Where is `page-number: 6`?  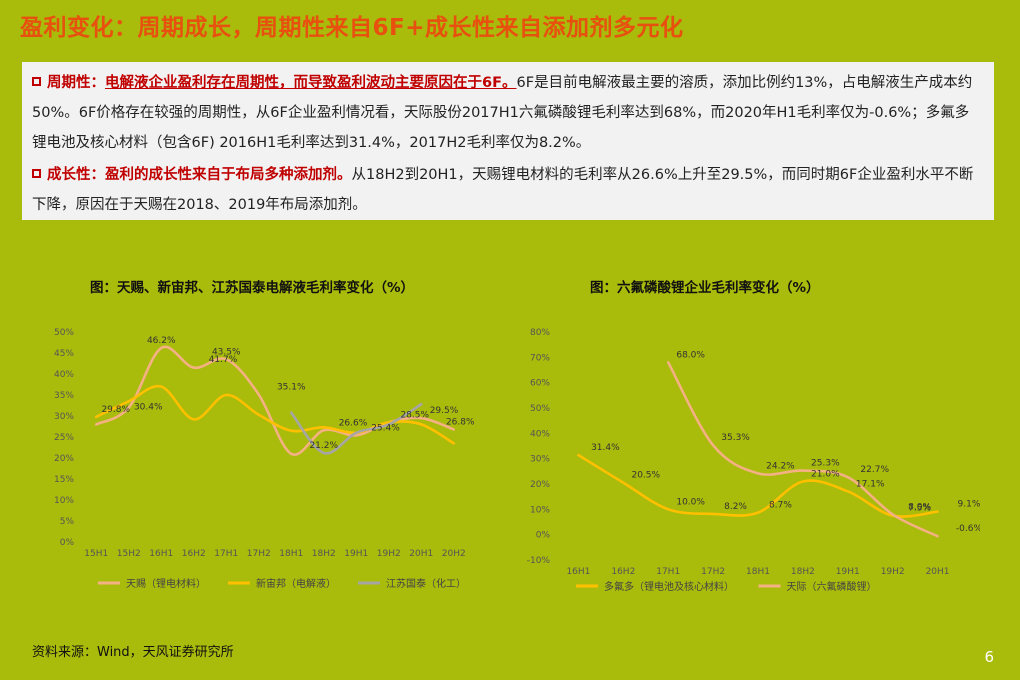 page-number: 6 is located at coordinates (989, 657).